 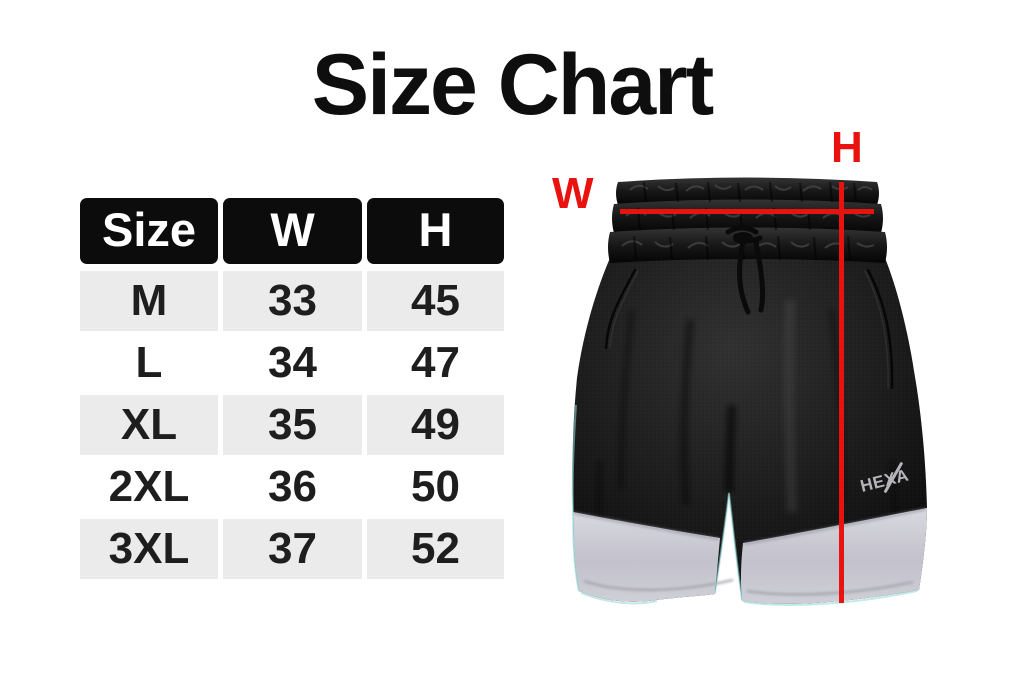 What do you see at coordinates (149, 549) in the screenshot?
I see `cell-size-3xl: 3XL` at bounding box center [149, 549].